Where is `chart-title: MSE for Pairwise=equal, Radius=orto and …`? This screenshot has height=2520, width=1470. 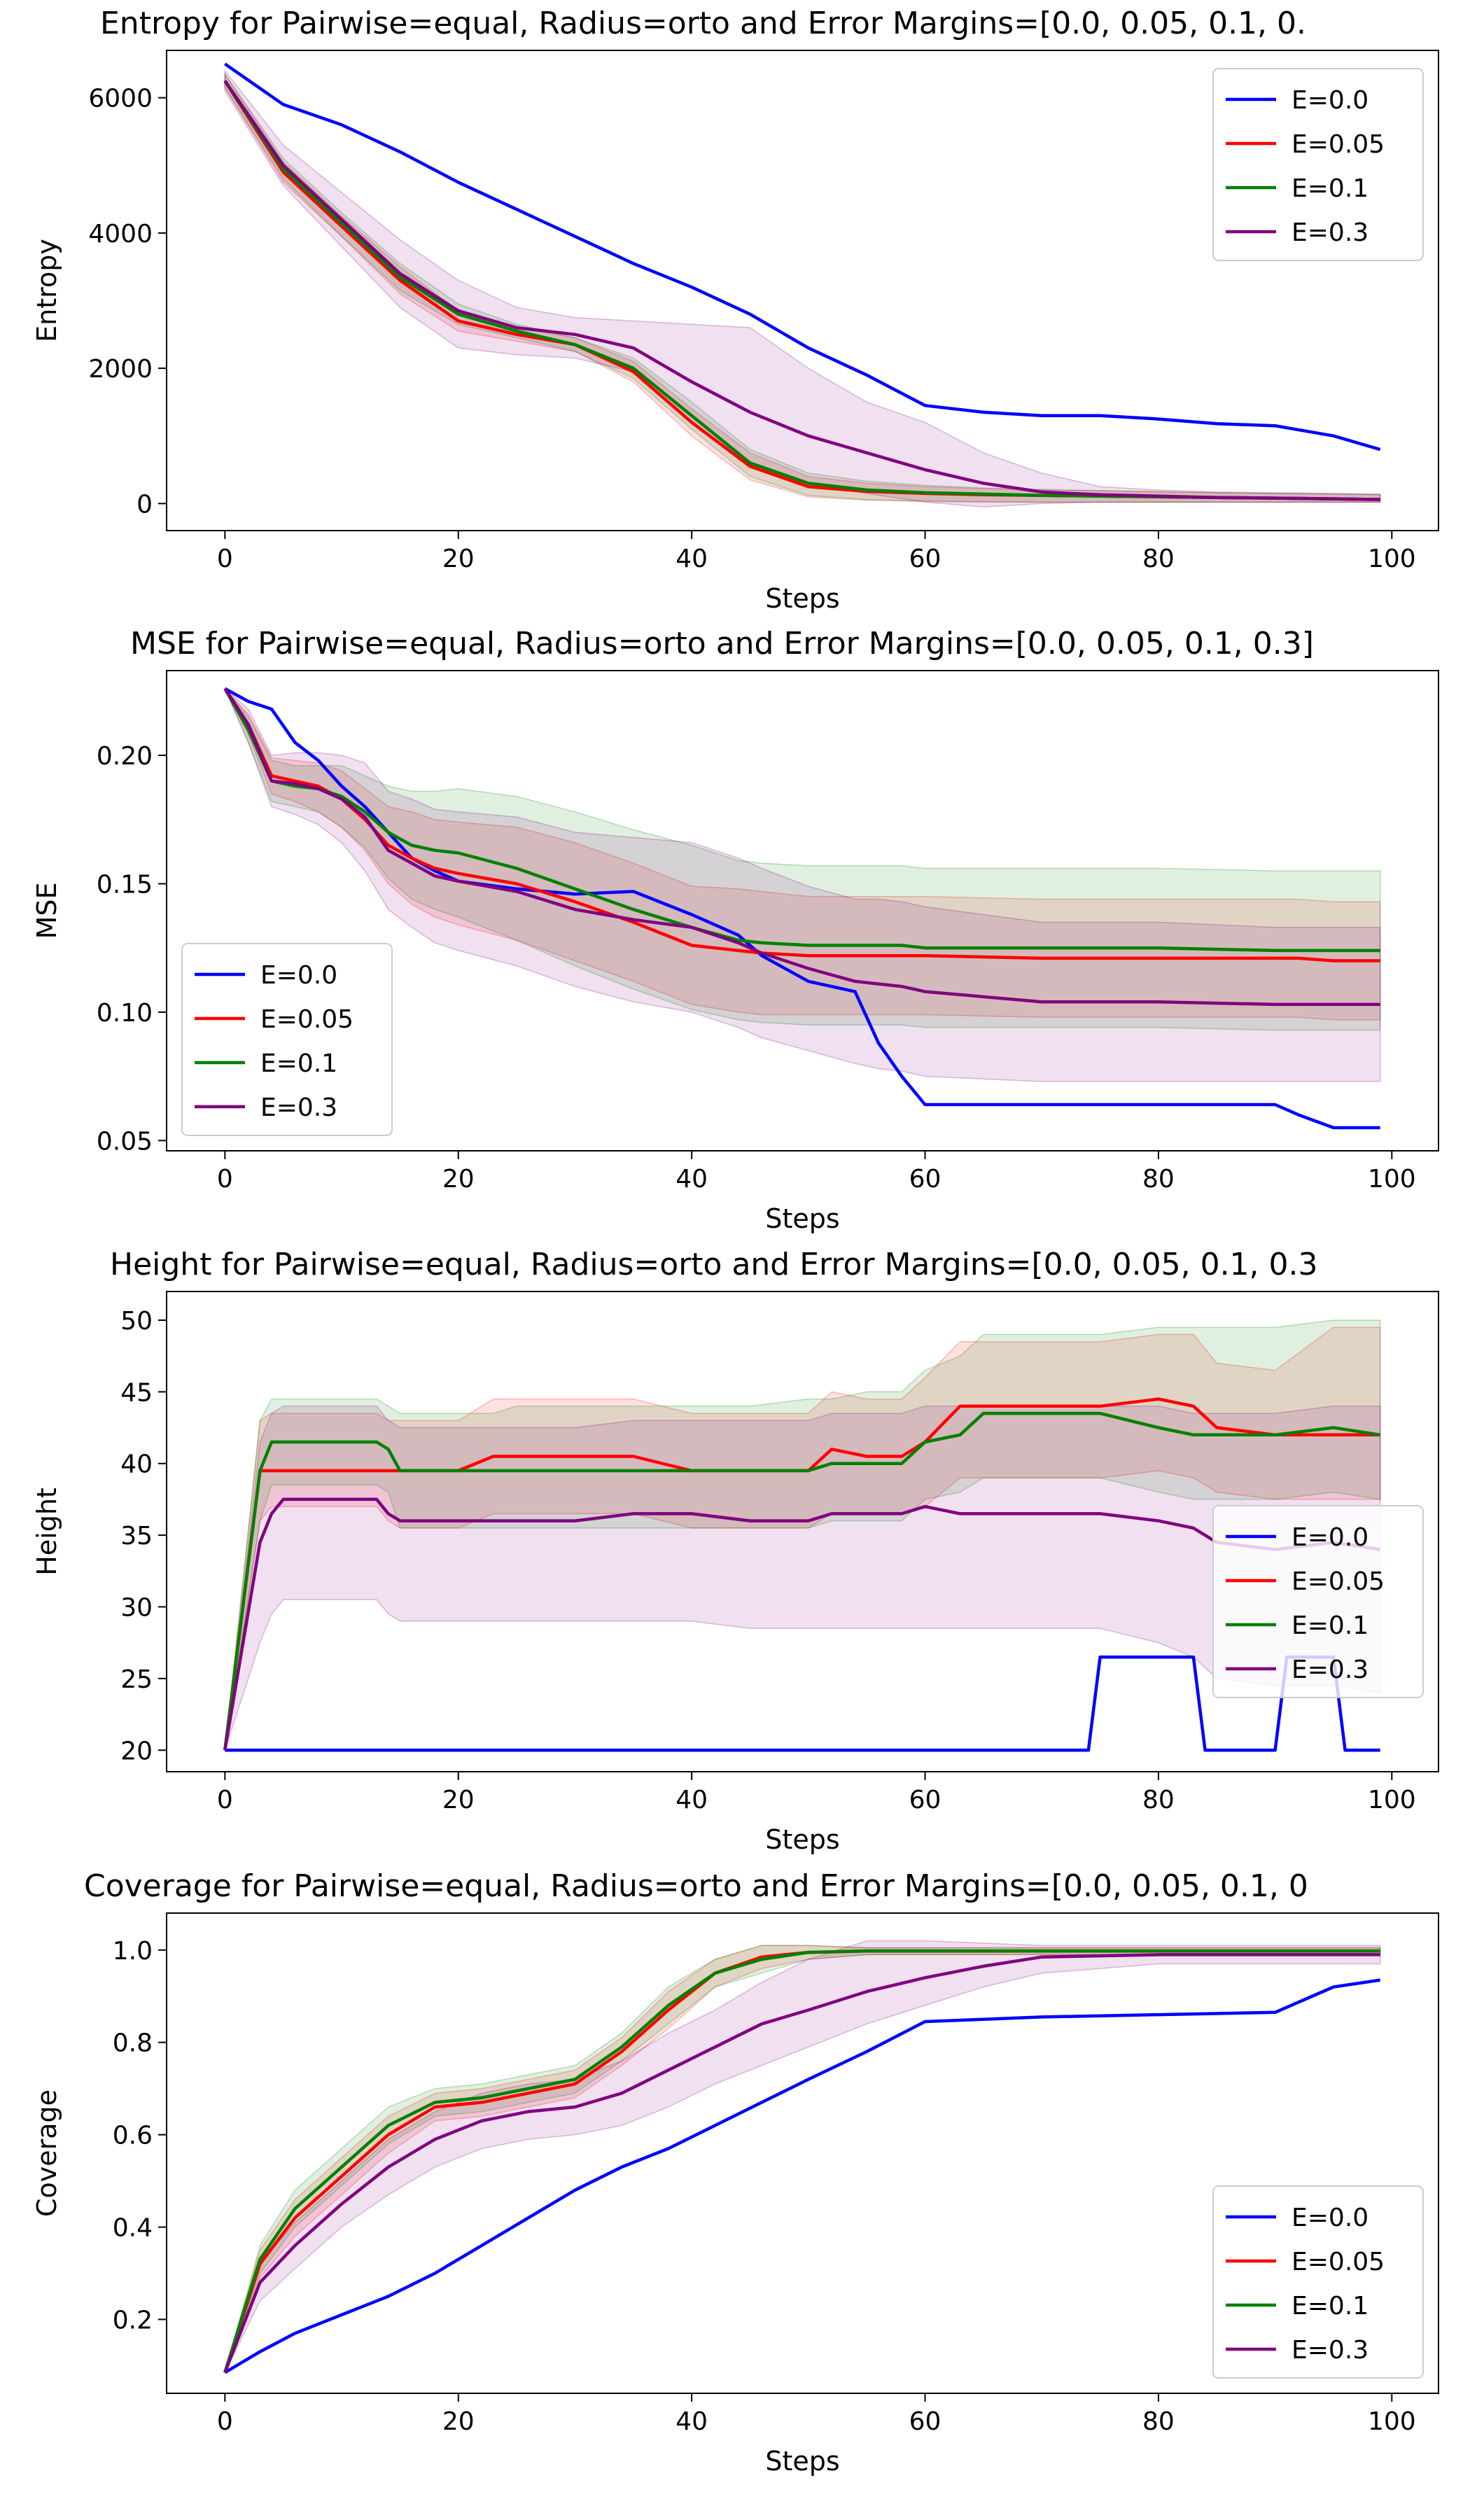
chart-title: MSE for Pairwise=equal, Radius=orto and … is located at coordinates (722, 644).